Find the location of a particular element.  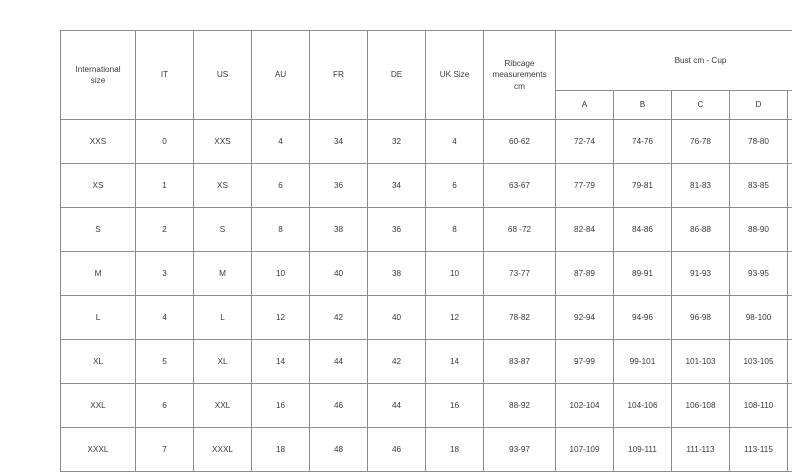

cell-de: 34 is located at coordinates (397, 186).